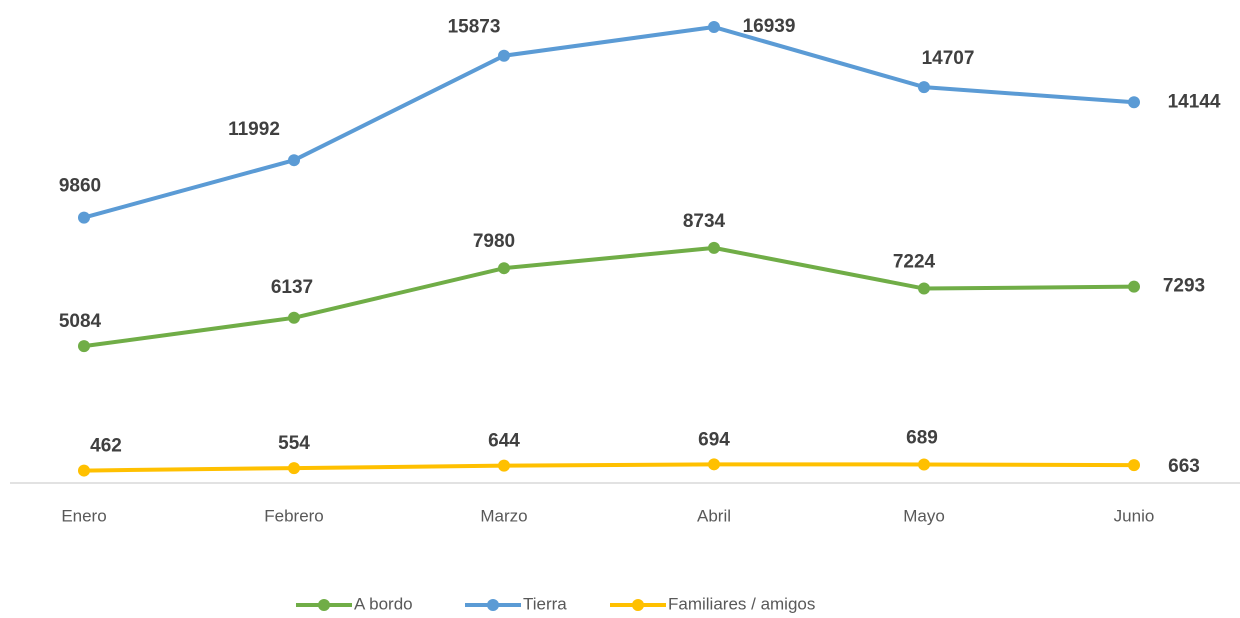 This screenshot has height=618, width=1240. Describe the element at coordinates (1184, 466) in the screenshot. I see `data-label: 663` at that location.